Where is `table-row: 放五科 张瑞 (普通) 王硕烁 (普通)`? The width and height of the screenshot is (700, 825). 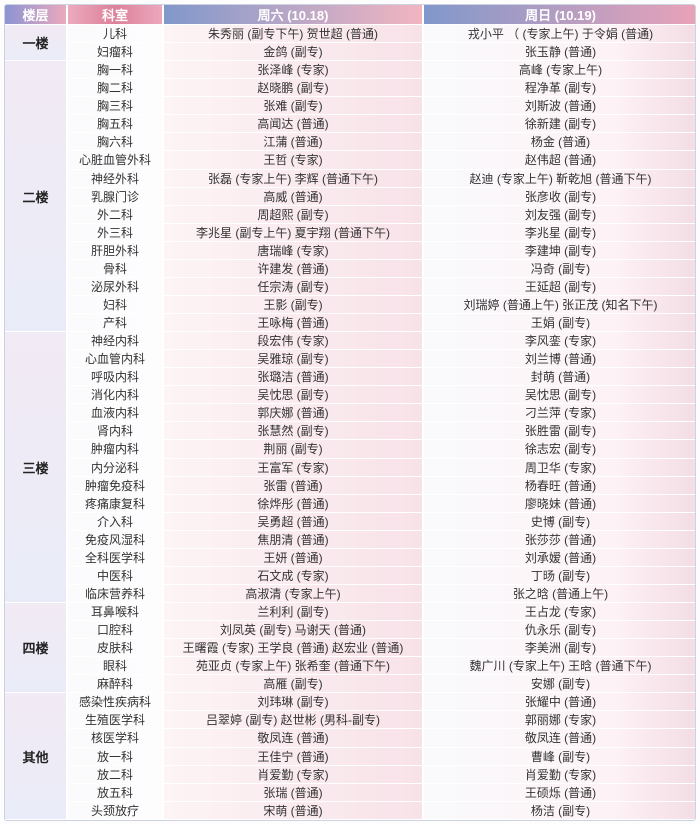 table-row: 放五科 张瑞 (普通) 王硕烁 (普通) is located at coordinates (350, 792).